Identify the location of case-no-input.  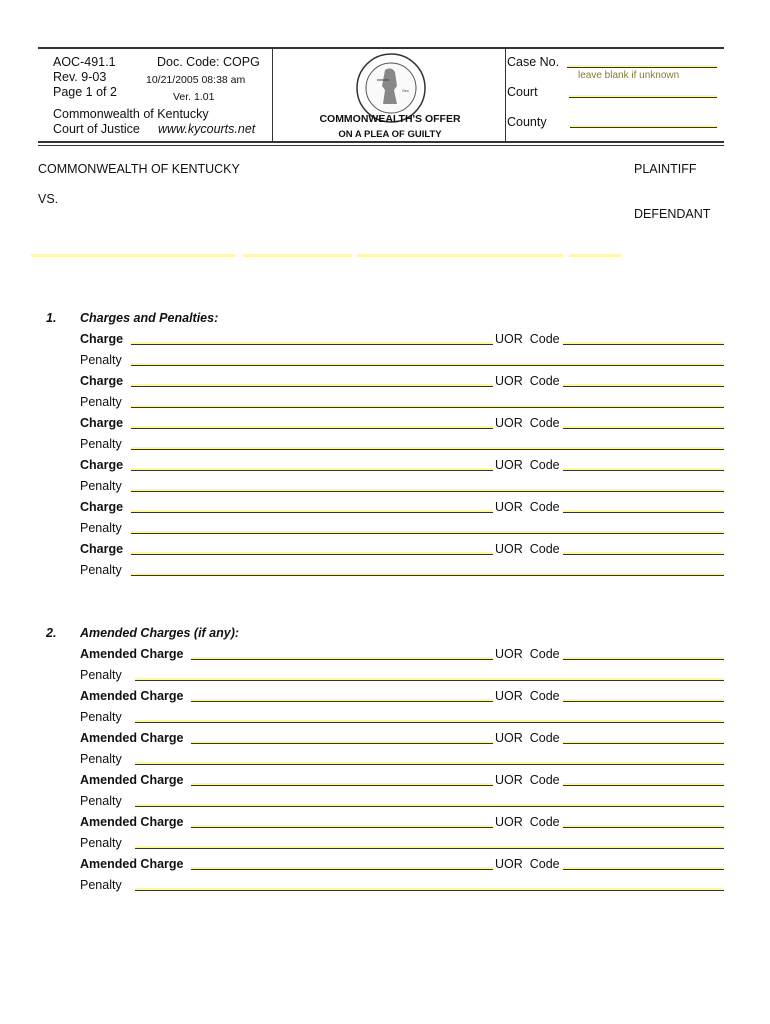
(642, 61).